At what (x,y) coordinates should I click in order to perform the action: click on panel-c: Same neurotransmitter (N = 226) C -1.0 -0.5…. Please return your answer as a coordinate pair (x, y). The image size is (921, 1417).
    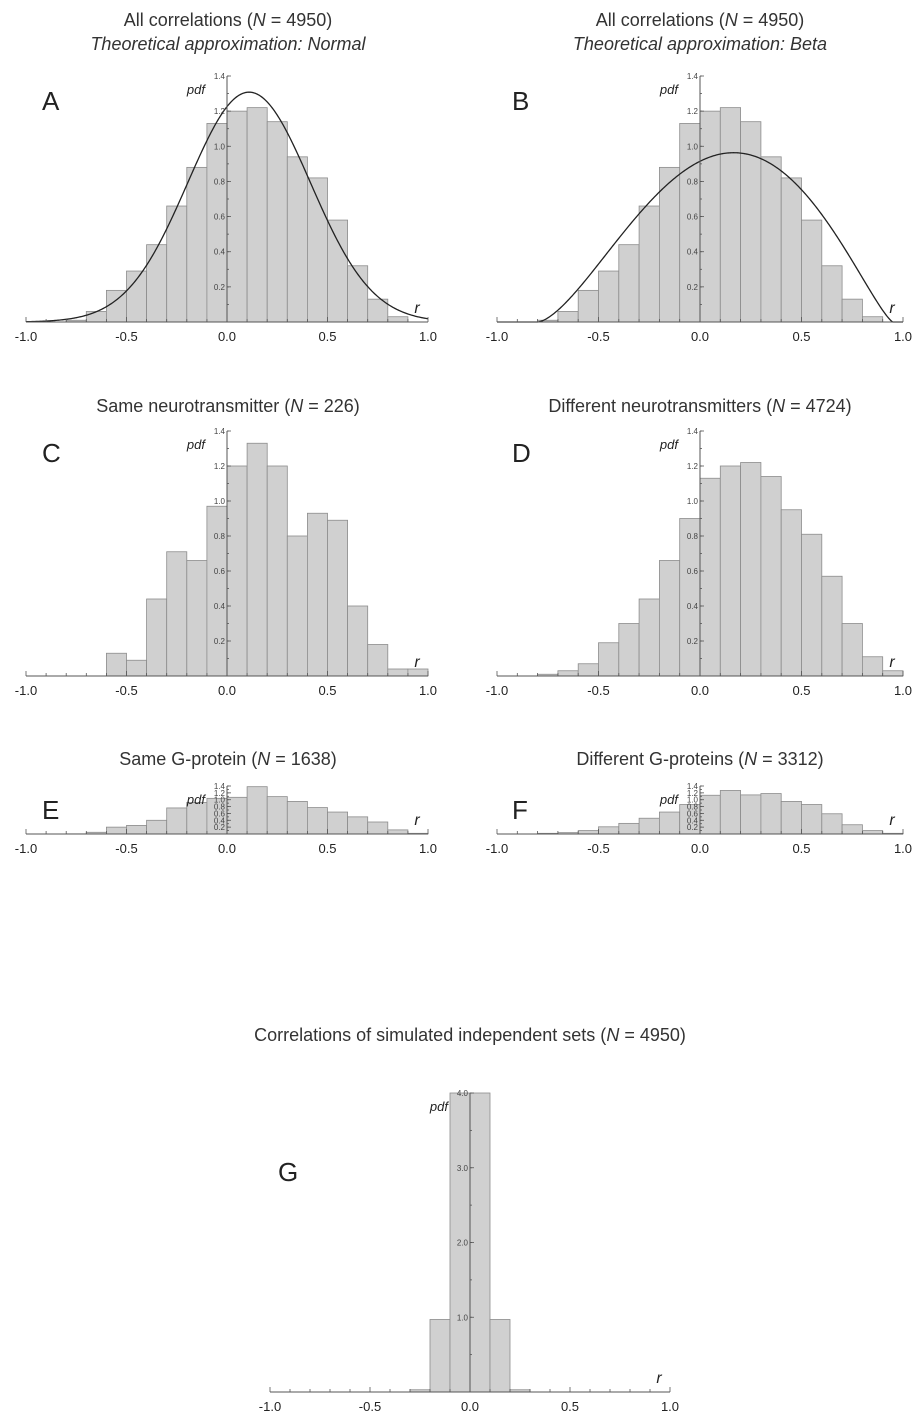
    Looking at the image, I should click on (226, 547).